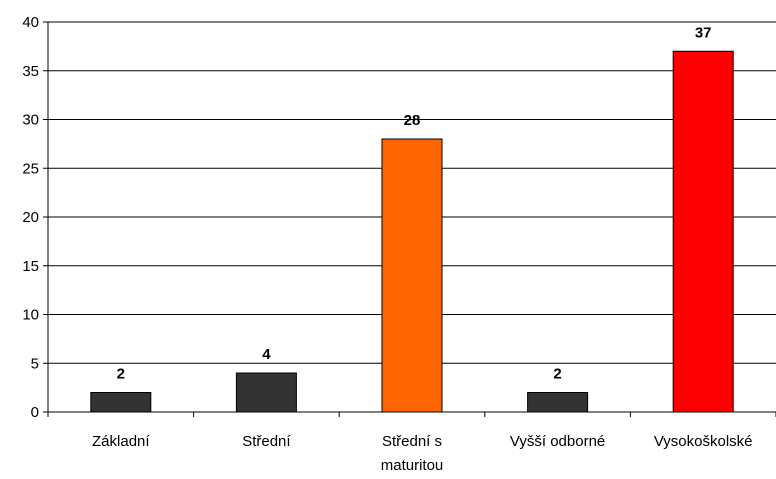 This screenshot has width=776, height=479. I want to click on y-tick-label: 15, so click(30, 266).